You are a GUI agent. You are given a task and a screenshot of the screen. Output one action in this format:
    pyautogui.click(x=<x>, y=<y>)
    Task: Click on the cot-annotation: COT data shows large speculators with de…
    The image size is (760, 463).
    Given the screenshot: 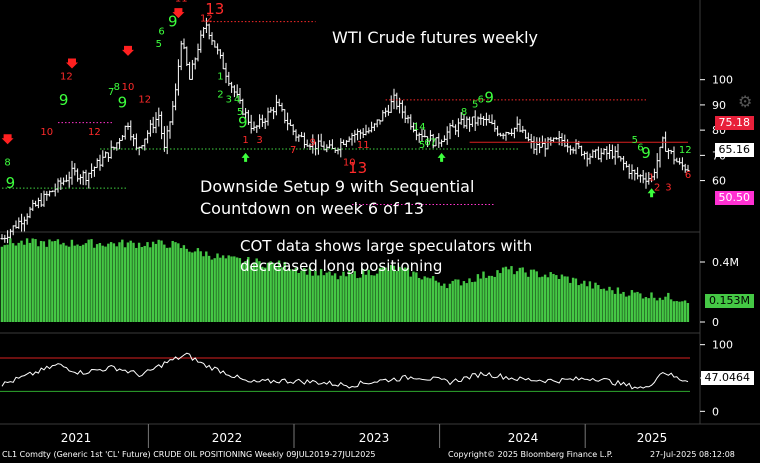 What is the action you would take?
    pyautogui.click(x=386, y=256)
    